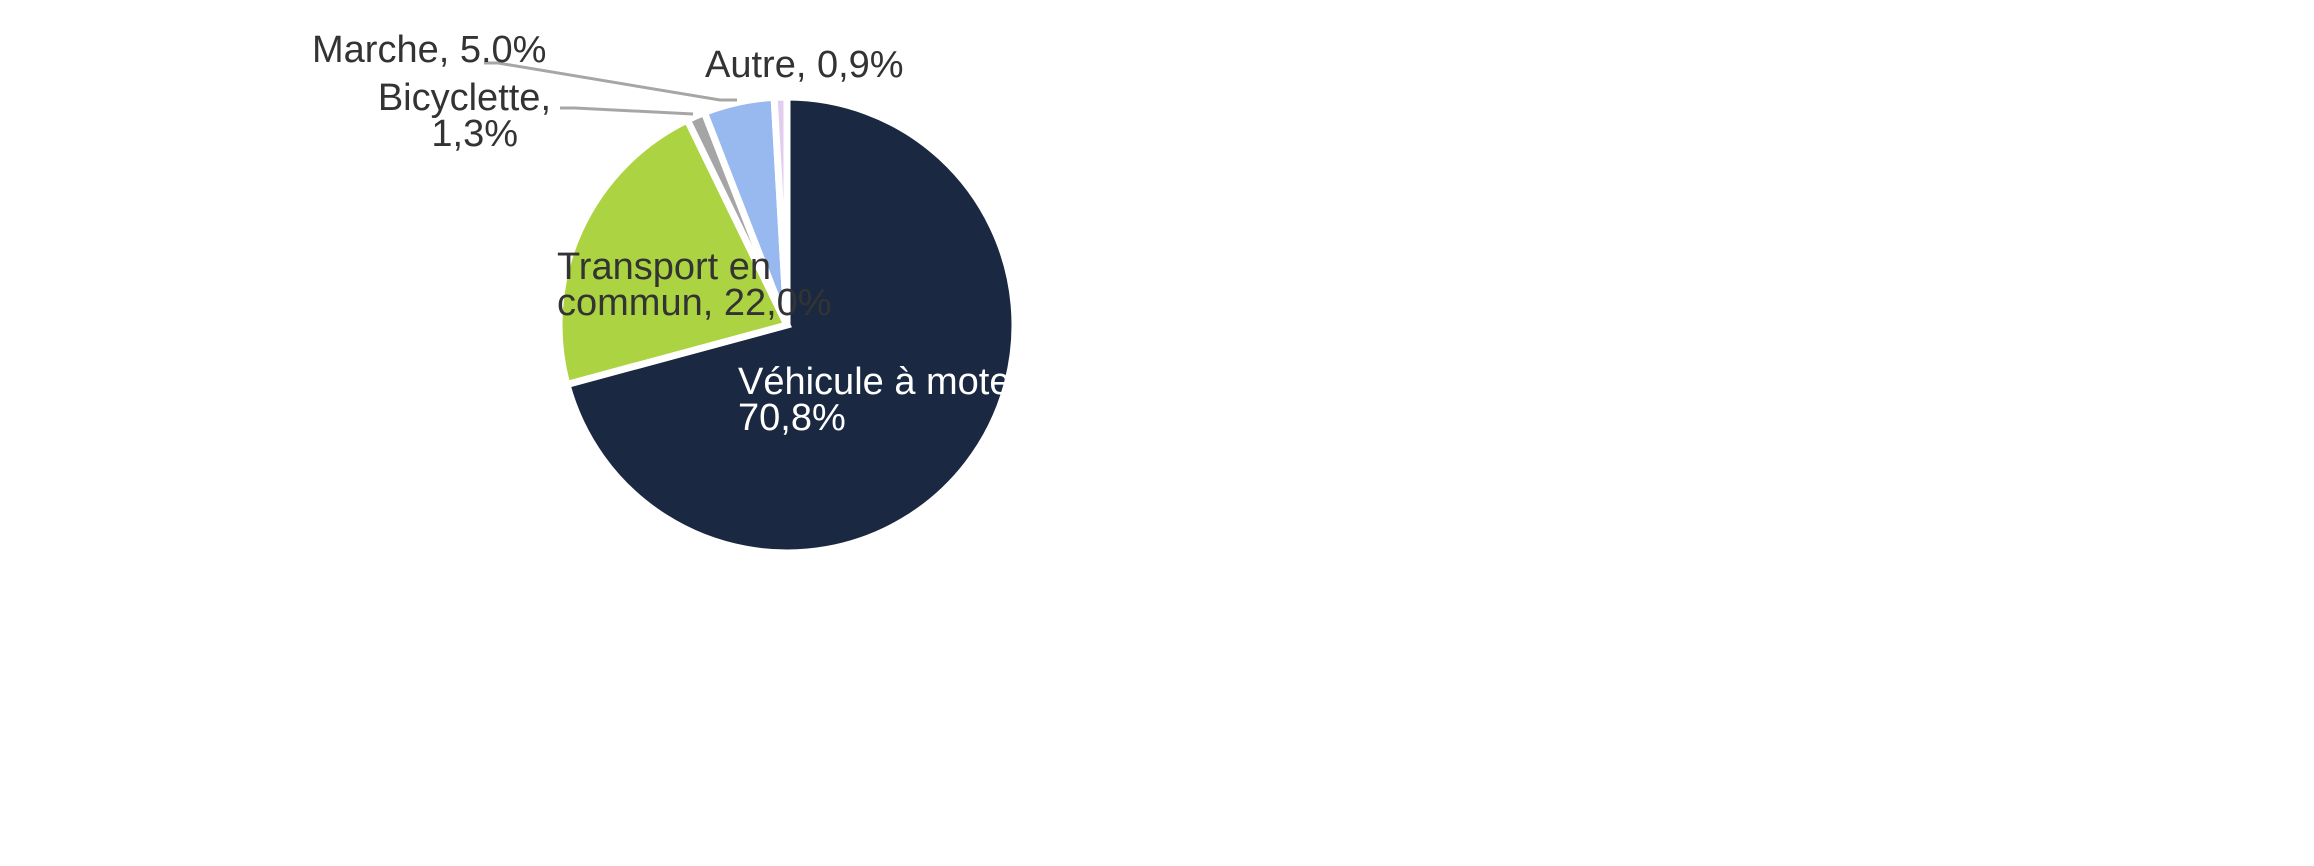  I want to click on label-autre: Autre, 0,9%, so click(804, 65).